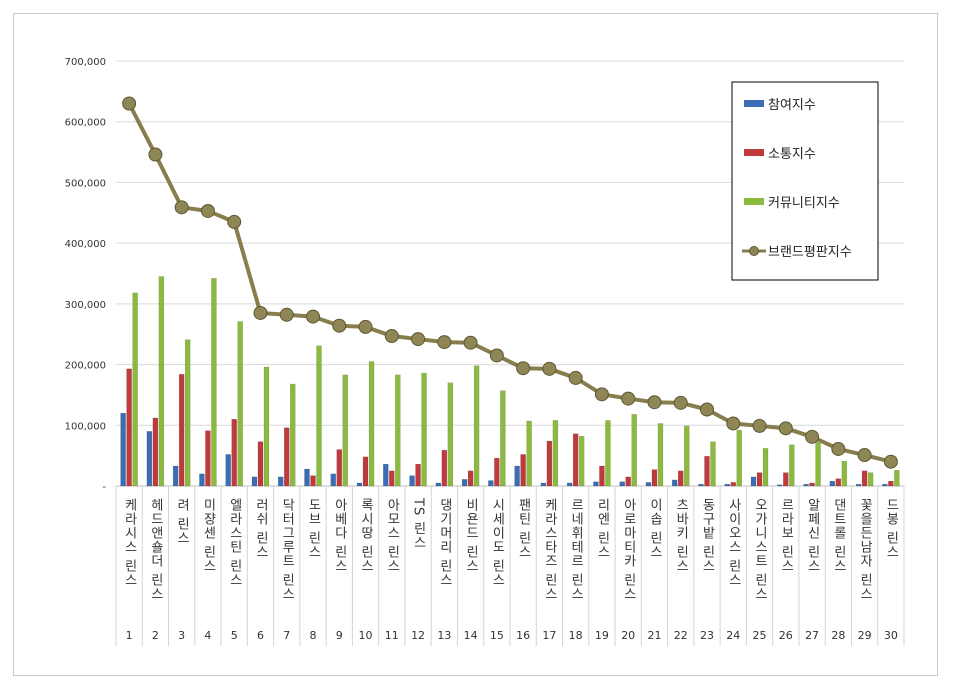  I want to click on category-label: 댕기머리 린스, so click(444, 542).